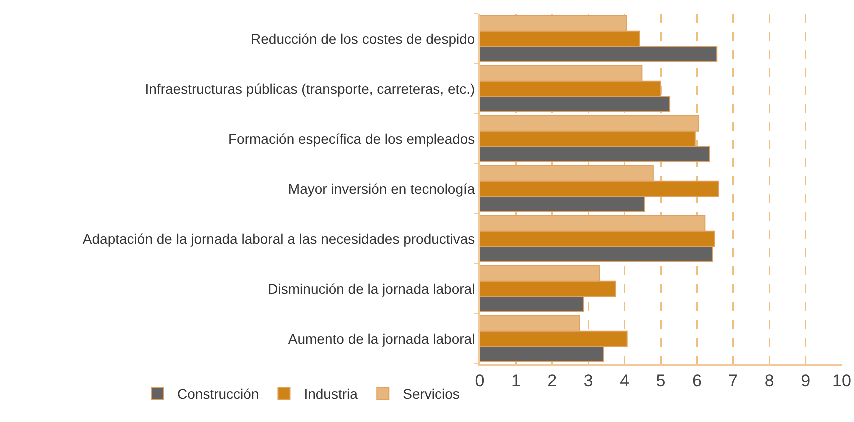 This screenshot has height=422, width=854. What do you see at coordinates (697, 380) in the screenshot?
I see `x-tick-label: 6` at bounding box center [697, 380].